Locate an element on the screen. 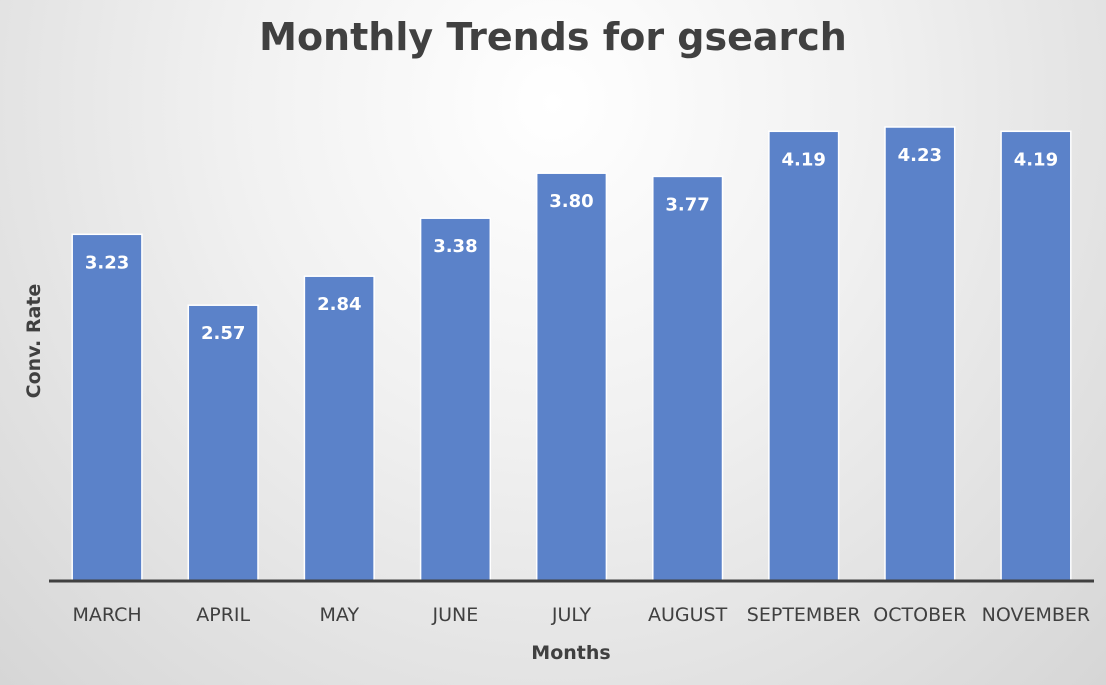 The image size is (1106, 685). x-tick-label-july: JULY is located at coordinates (571, 615).